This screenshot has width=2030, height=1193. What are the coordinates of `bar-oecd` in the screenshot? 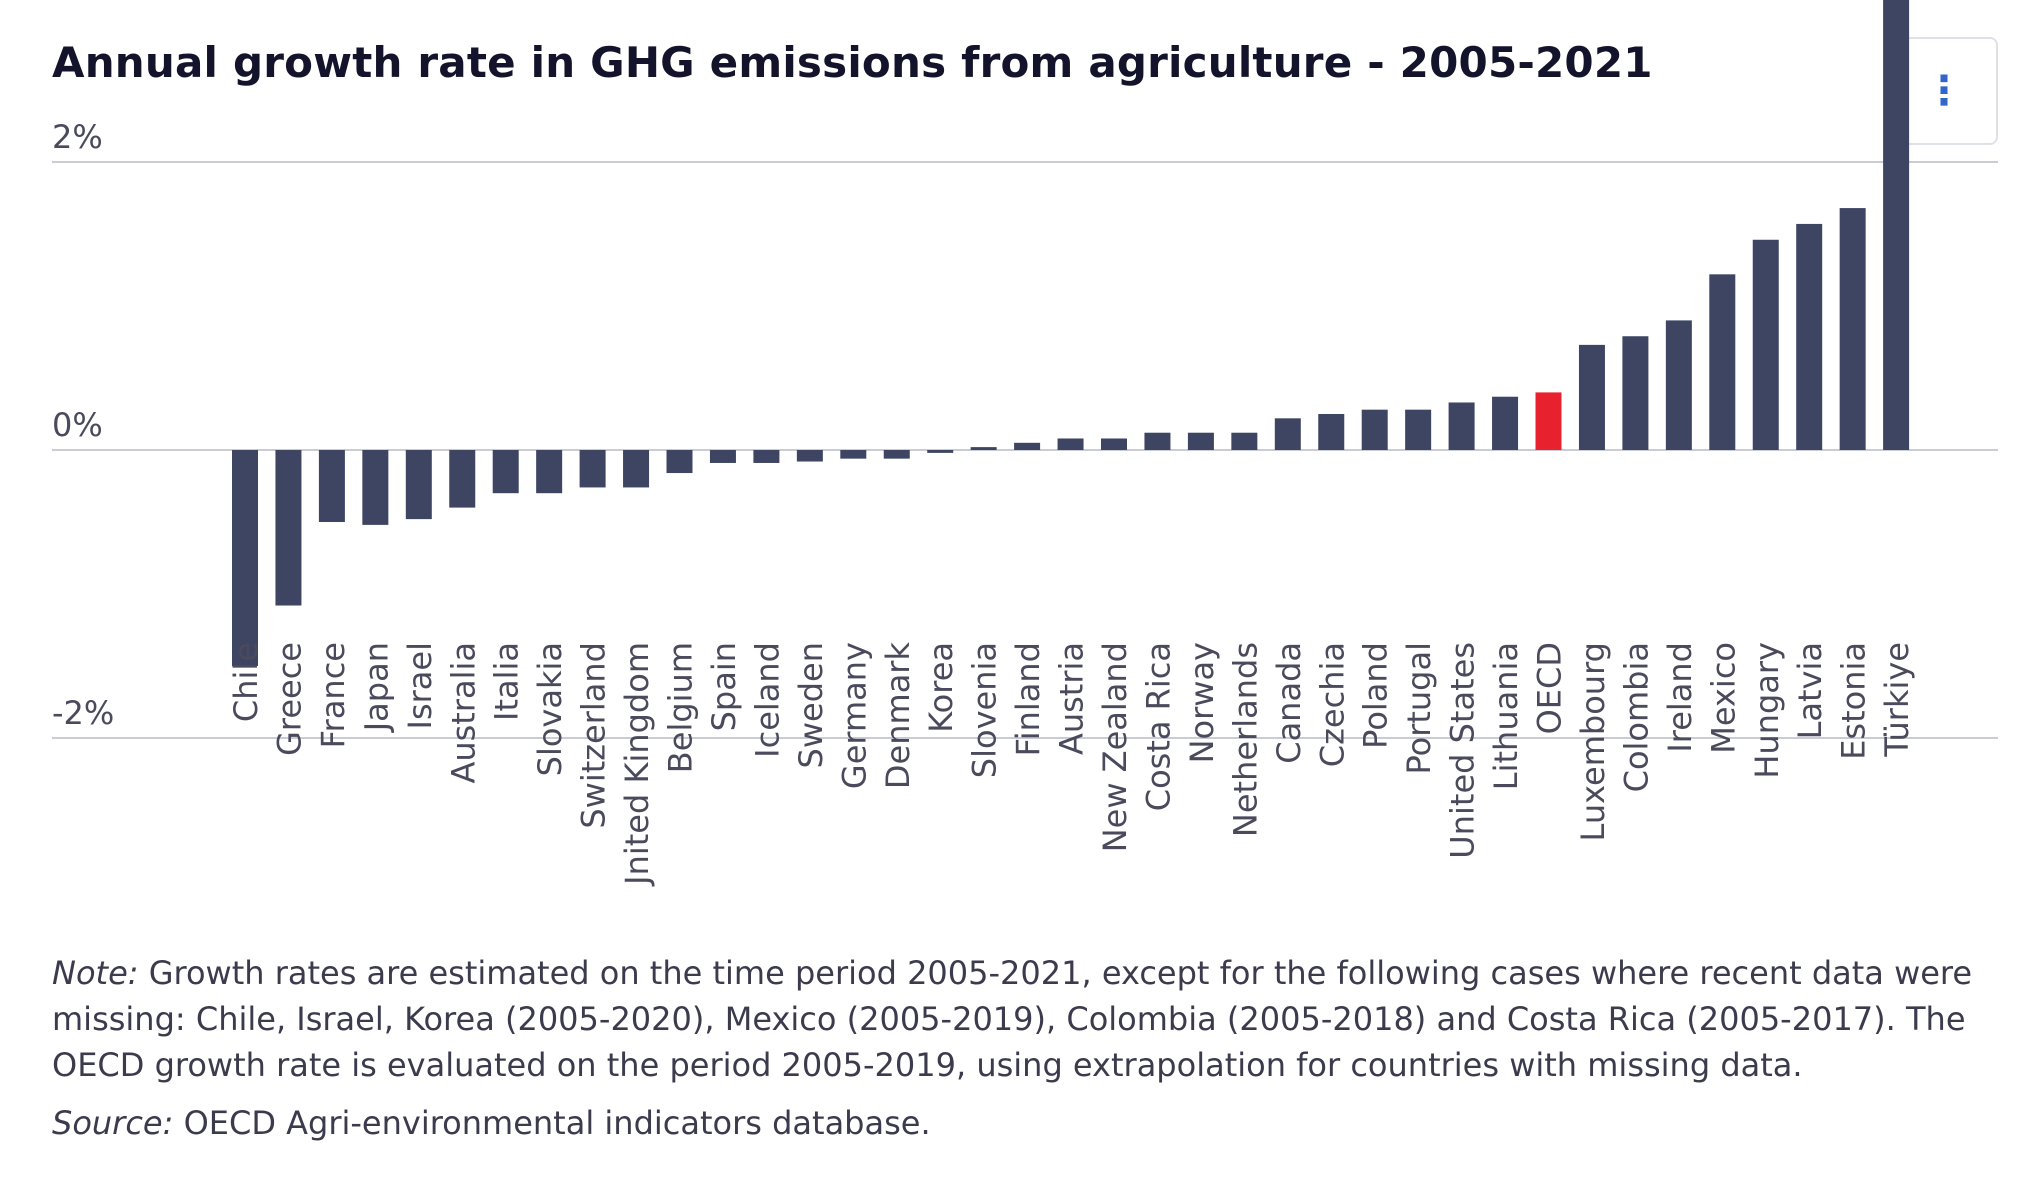 It's located at (1548, 421).